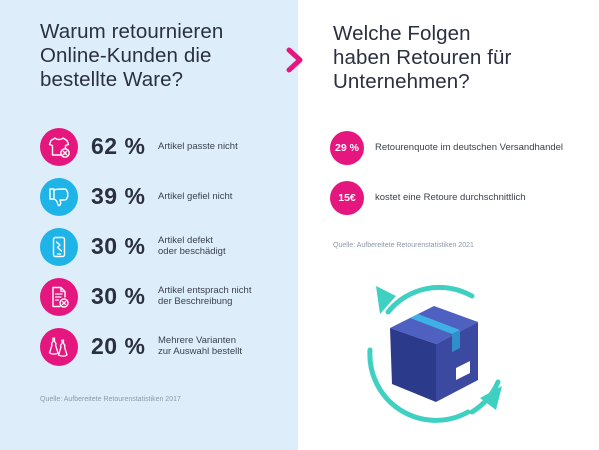 The image size is (599, 450). I want to click on reason-description-line: Artikel defekt, so click(185, 240).